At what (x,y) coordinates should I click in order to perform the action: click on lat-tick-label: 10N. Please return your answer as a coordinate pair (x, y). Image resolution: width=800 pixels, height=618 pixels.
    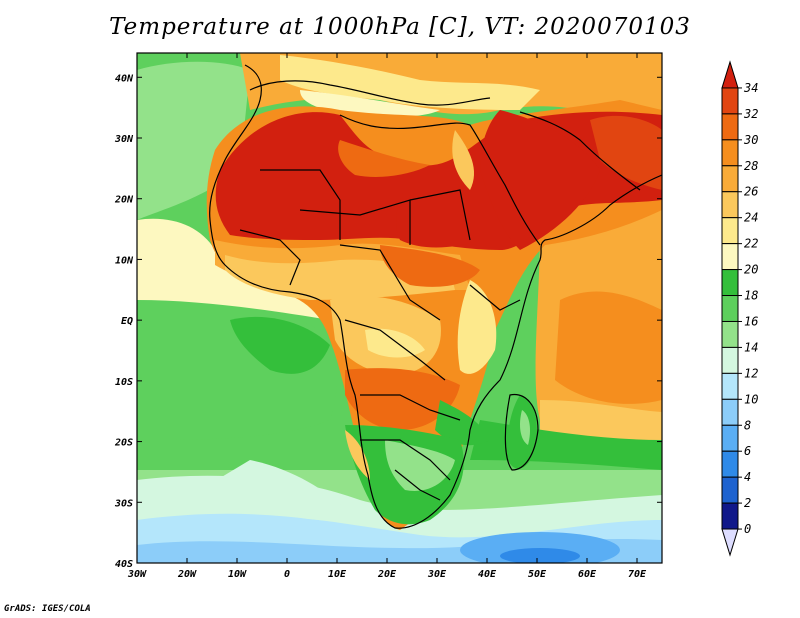
    Looking at the image, I should click on (124, 260).